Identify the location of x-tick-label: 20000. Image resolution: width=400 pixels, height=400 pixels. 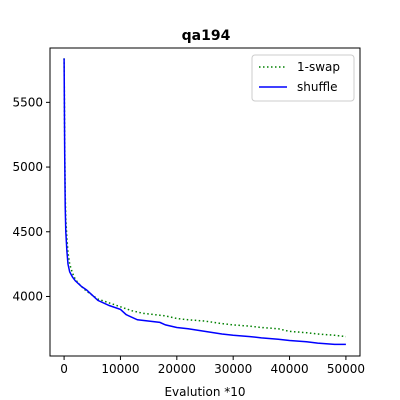
(177, 369).